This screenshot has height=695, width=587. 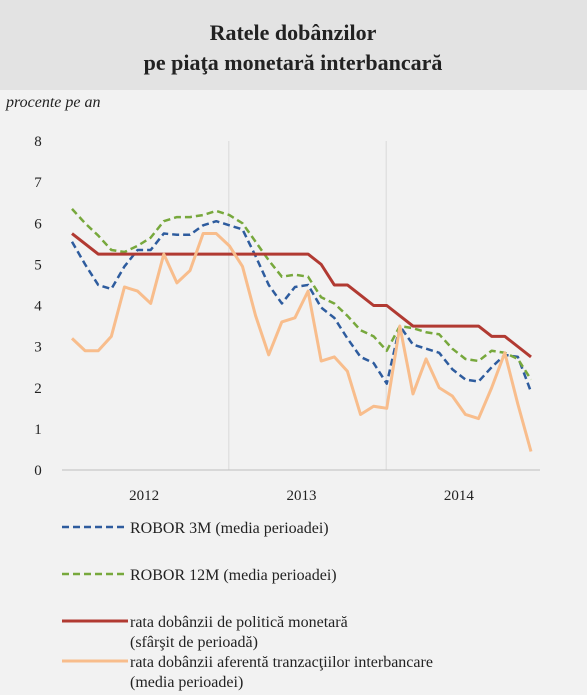 What do you see at coordinates (38, 224) in the screenshot?
I see `y-tick-label: 6` at bounding box center [38, 224].